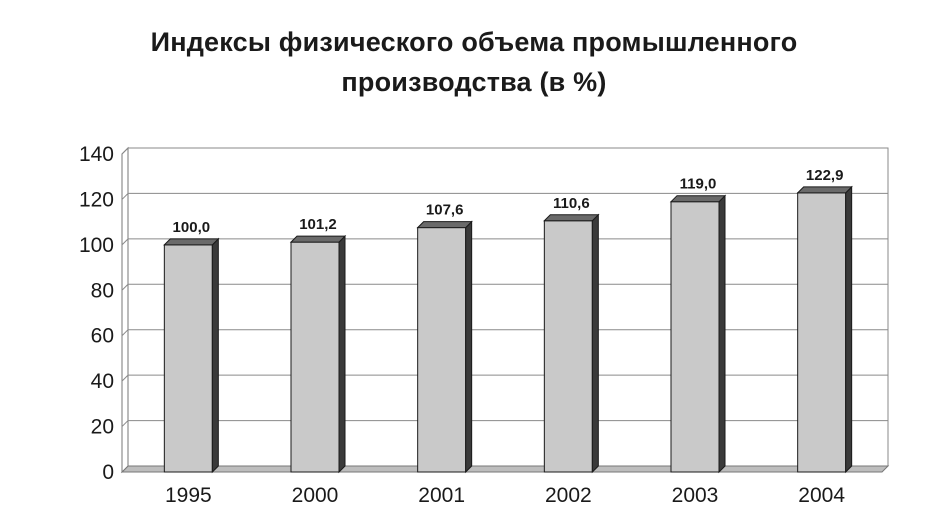  I want to click on x-tick-label-2003: 2003, so click(695, 495).